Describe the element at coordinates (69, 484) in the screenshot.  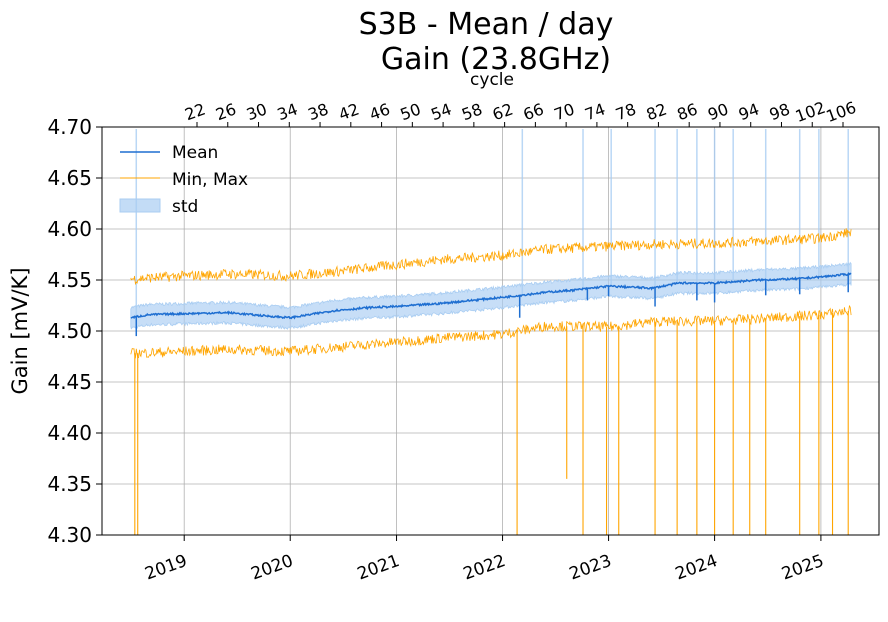
I see `y-tick-label: 4.35` at that location.